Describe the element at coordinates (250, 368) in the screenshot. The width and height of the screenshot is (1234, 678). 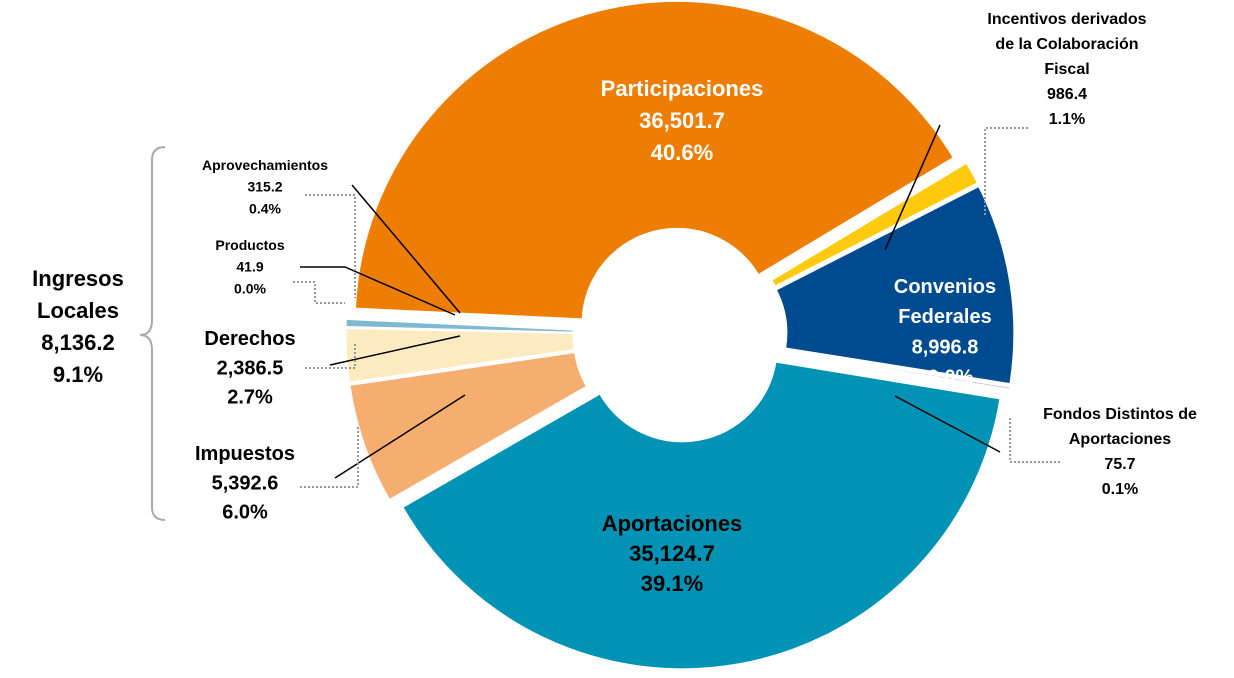
I see `slice-value: 2,386.5` at that location.